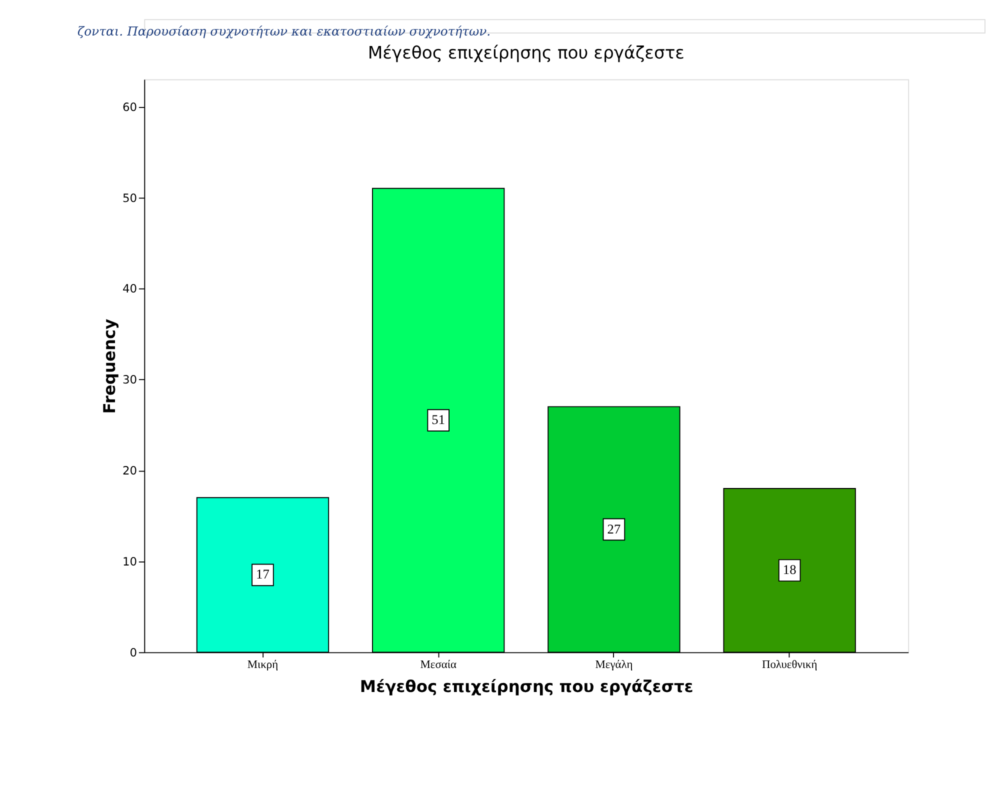 The width and height of the screenshot is (995, 805). I want to click on text: ζονται. Παρουσίαση συχνοτήτων και εκατοστιαίων συχνοτήτων., so click(284, 30).